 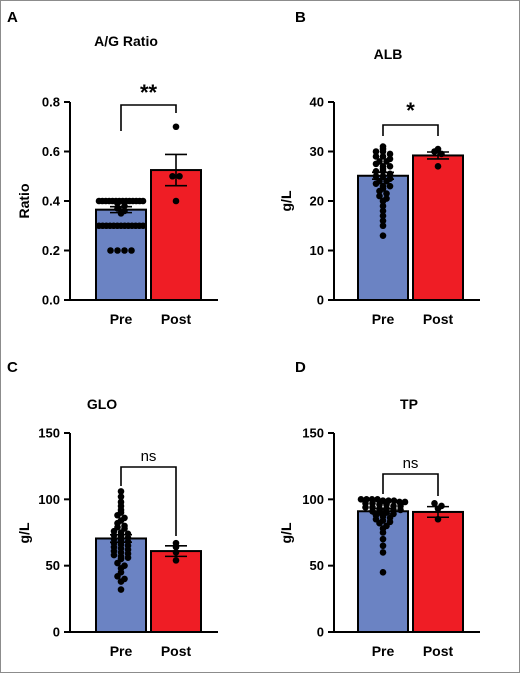 What do you see at coordinates (12, 367) in the screenshot?
I see `panel-letter: C` at bounding box center [12, 367].